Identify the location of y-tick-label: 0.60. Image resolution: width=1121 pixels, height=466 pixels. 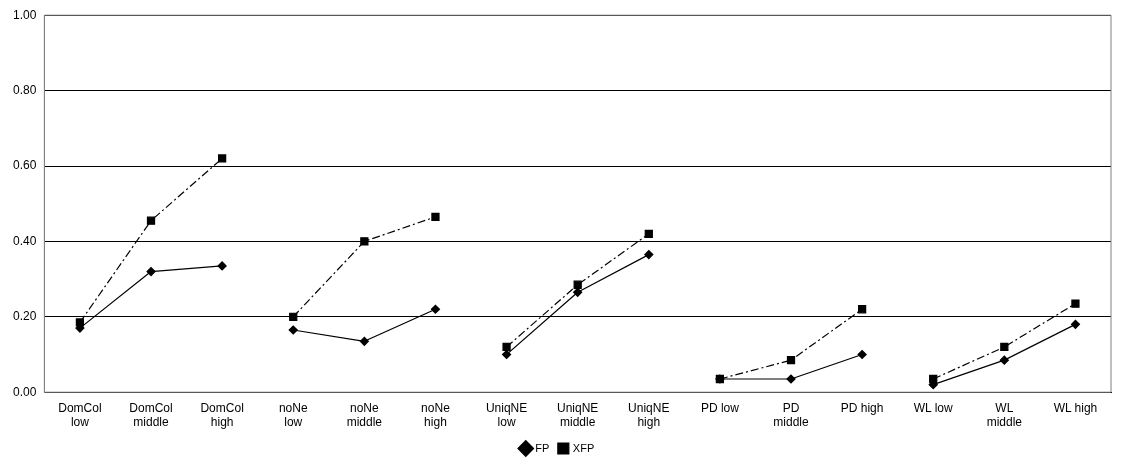
(25, 165).